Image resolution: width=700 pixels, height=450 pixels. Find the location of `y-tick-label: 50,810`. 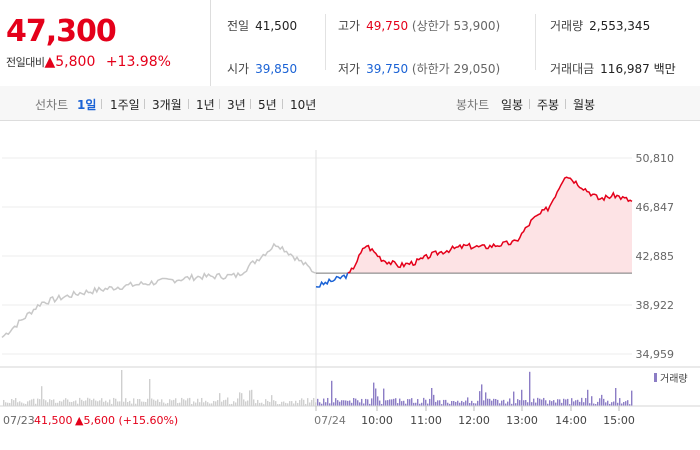

y-tick-label: 50,810 is located at coordinates (655, 158).